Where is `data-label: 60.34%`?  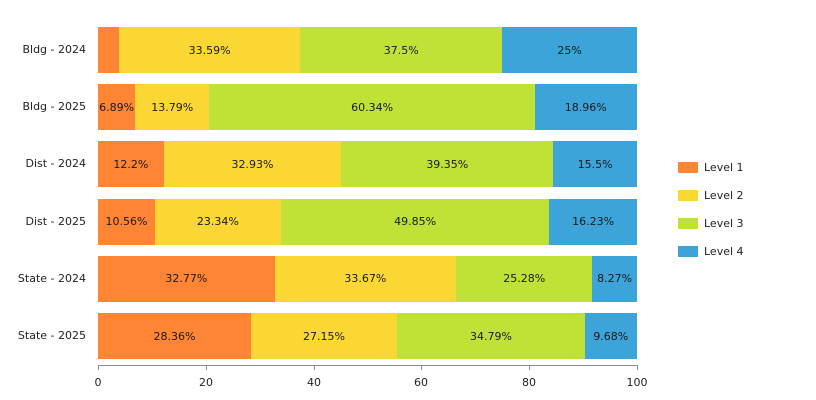
data-label: 60.34% is located at coordinates (372, 107).